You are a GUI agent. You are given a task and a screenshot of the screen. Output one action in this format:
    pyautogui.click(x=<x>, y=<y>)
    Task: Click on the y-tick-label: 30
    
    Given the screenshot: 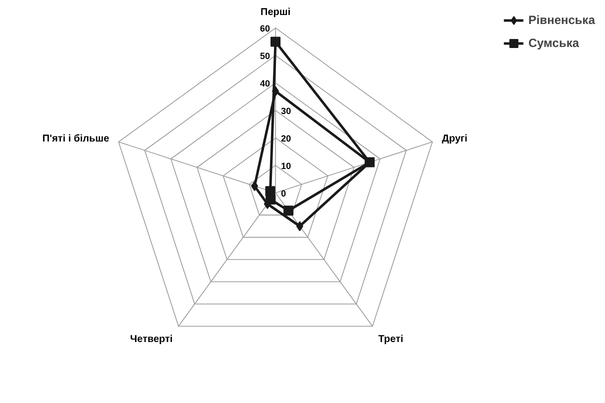 What is the action you would take?
    pyautogui.click(x=286, y=111)
    